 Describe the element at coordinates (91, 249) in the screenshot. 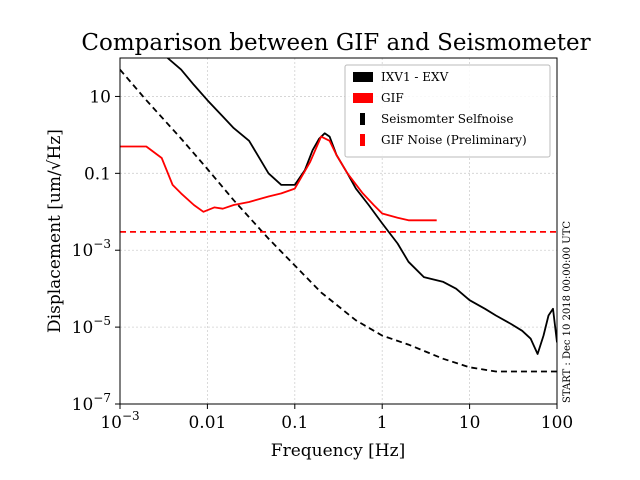

I see `y-tick-label: 10⁻³` at that location.